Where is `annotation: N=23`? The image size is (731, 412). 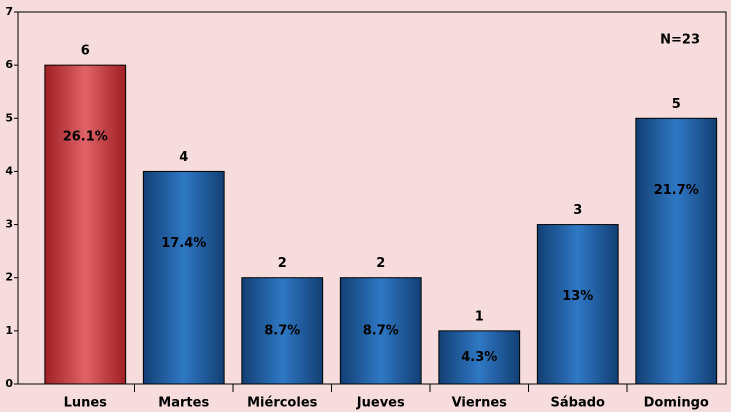 annotation: N=23 is located at coordinates (680, 40).